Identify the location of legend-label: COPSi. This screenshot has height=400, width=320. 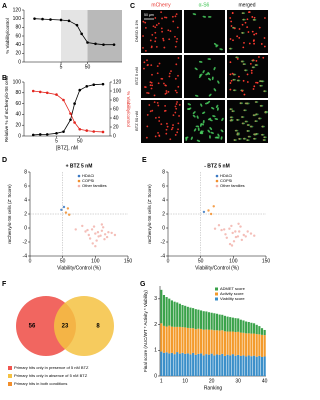
(226, 180).